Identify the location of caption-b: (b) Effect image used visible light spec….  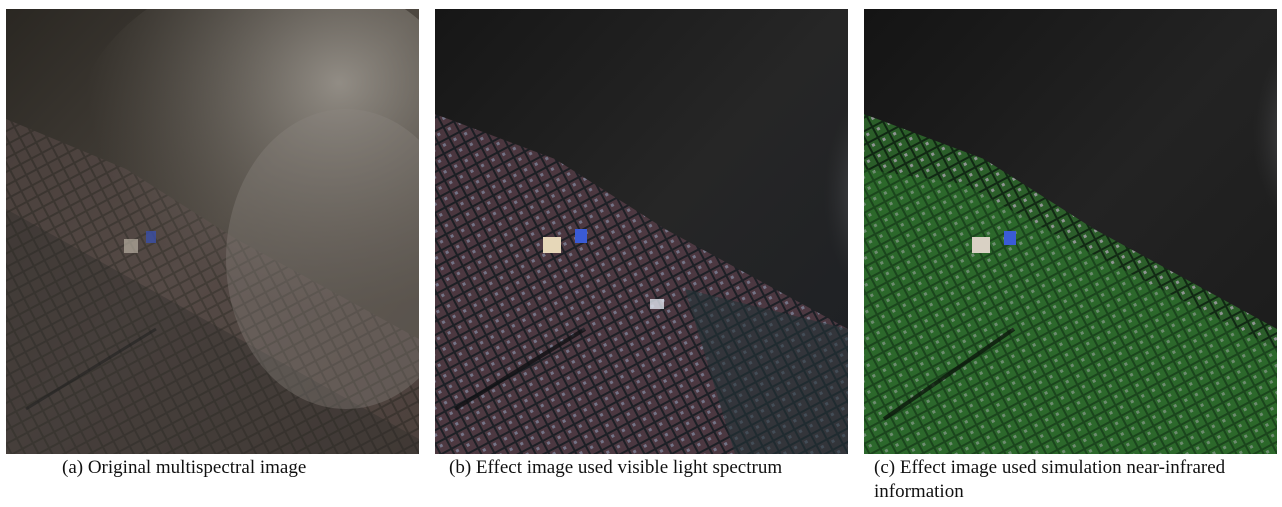
(616, 467).